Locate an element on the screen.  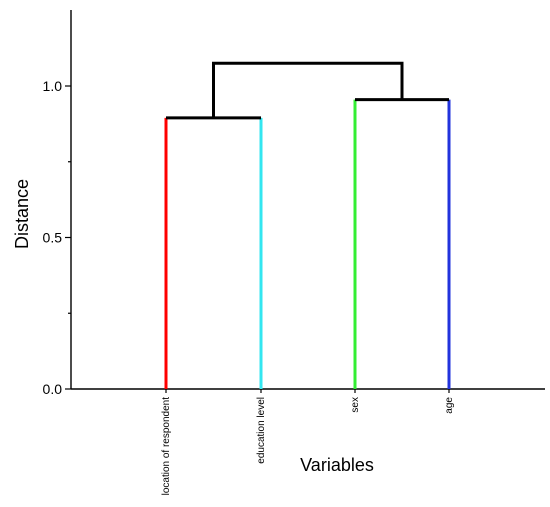
y-axis: 0.0 0.5 1.0 is located at coordinates (57, 203).